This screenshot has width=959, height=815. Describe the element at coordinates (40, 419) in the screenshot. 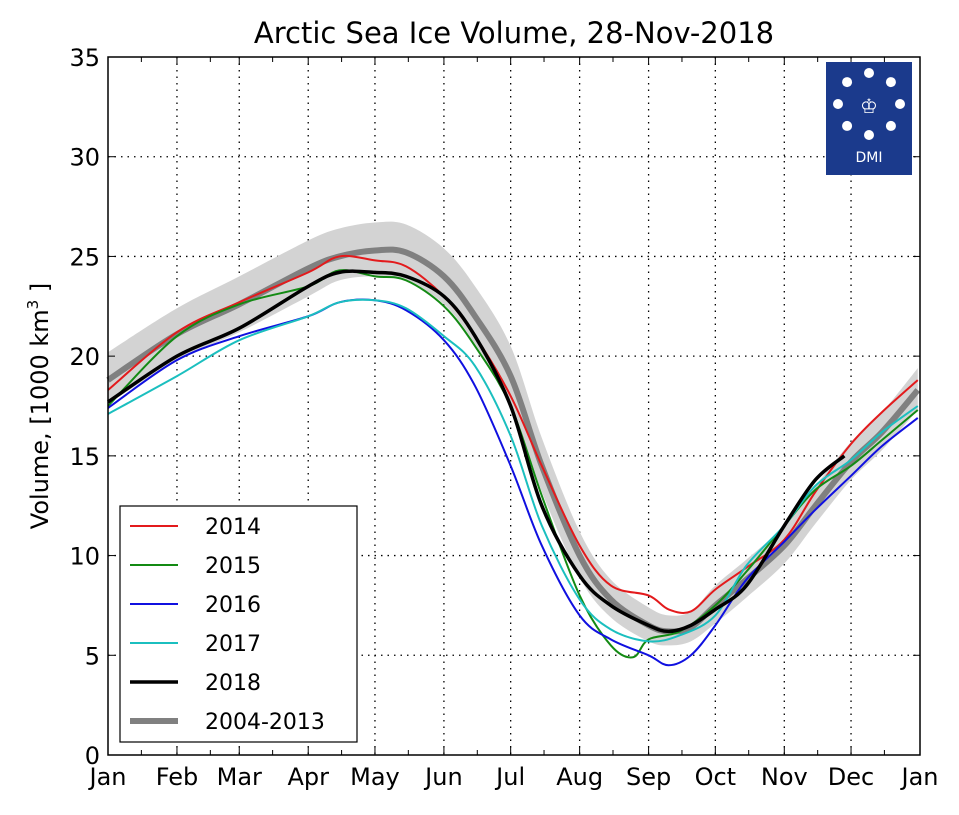

I see `y-axis-label-text: Volume, [1000 km` at that location.